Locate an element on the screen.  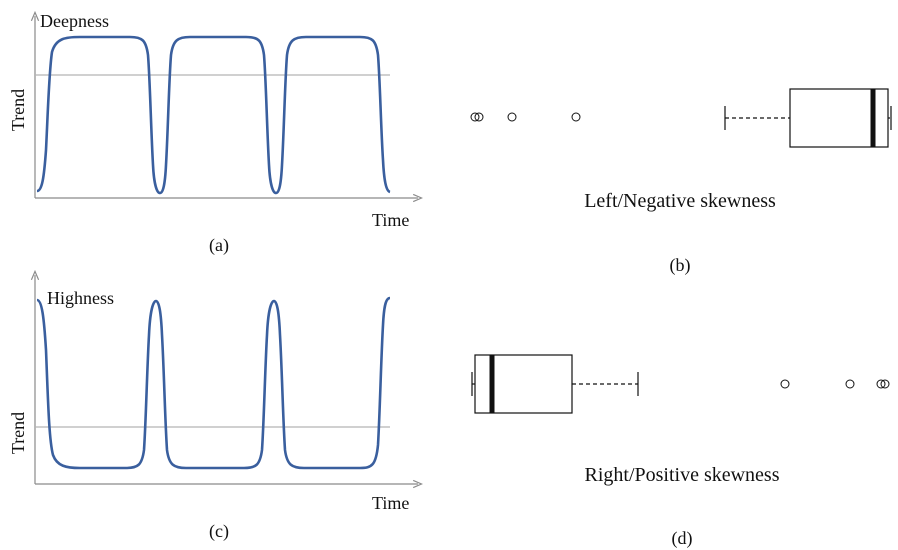
panel-c-trend-curve is located at coordinates (213, 383).